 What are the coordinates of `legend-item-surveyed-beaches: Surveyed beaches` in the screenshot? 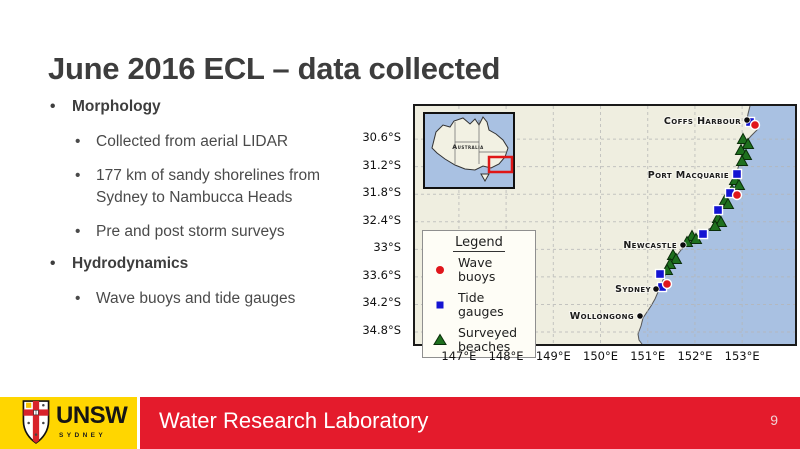 It's located at (479, 340).